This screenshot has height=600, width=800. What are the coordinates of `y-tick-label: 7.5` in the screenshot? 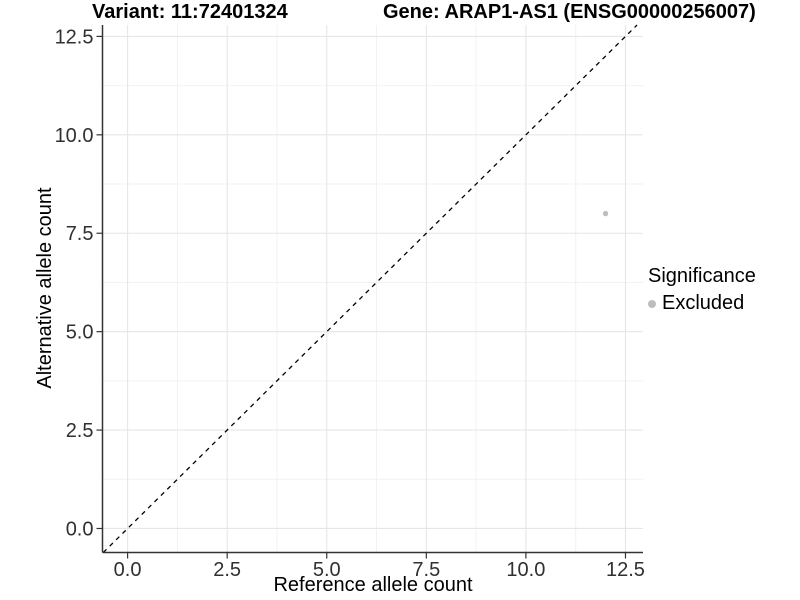 It's located at (80, 234).